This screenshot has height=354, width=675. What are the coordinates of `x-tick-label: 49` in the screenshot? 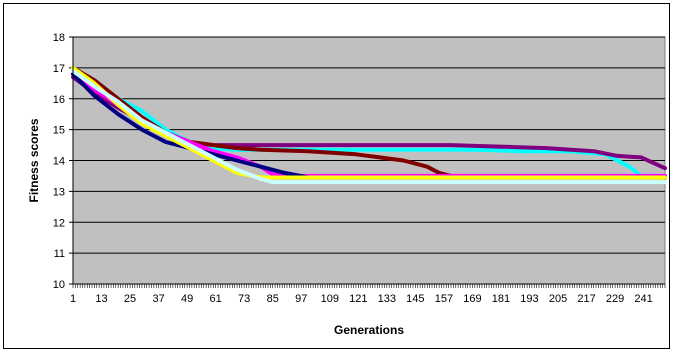 It's located at (187, 299).